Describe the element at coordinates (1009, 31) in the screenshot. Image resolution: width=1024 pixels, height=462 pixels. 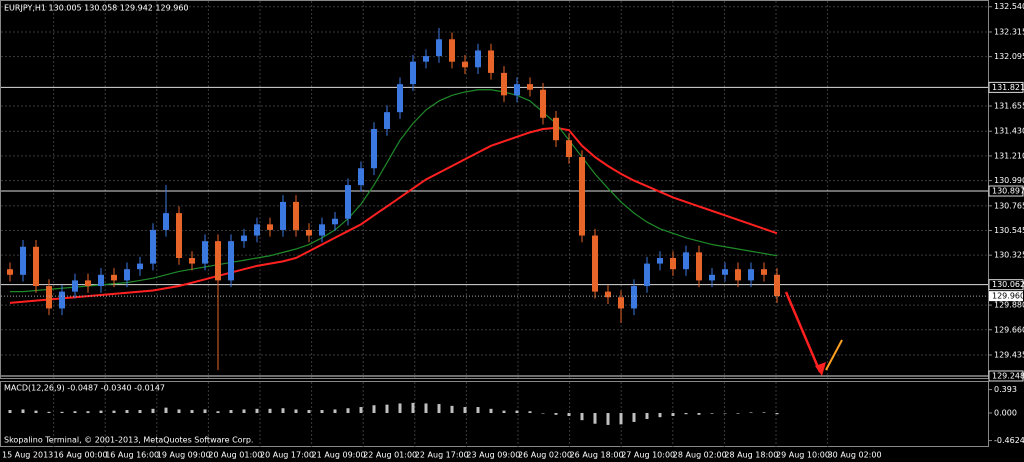
I see `y-tick-label: 132.315` at that location.